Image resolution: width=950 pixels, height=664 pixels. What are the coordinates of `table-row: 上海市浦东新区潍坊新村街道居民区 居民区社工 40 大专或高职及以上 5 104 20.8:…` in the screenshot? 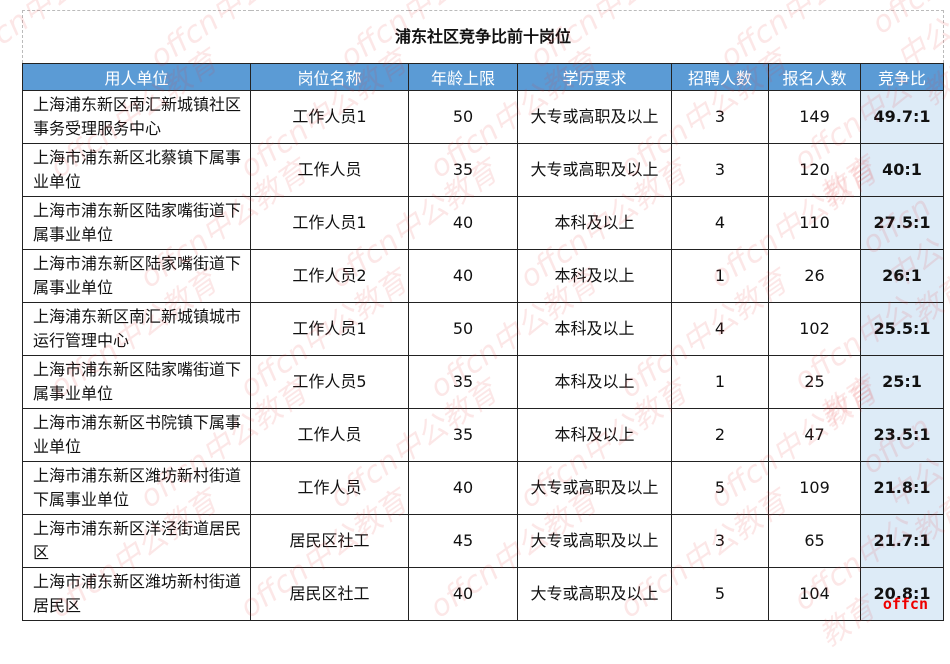 It's located at (483, 594).